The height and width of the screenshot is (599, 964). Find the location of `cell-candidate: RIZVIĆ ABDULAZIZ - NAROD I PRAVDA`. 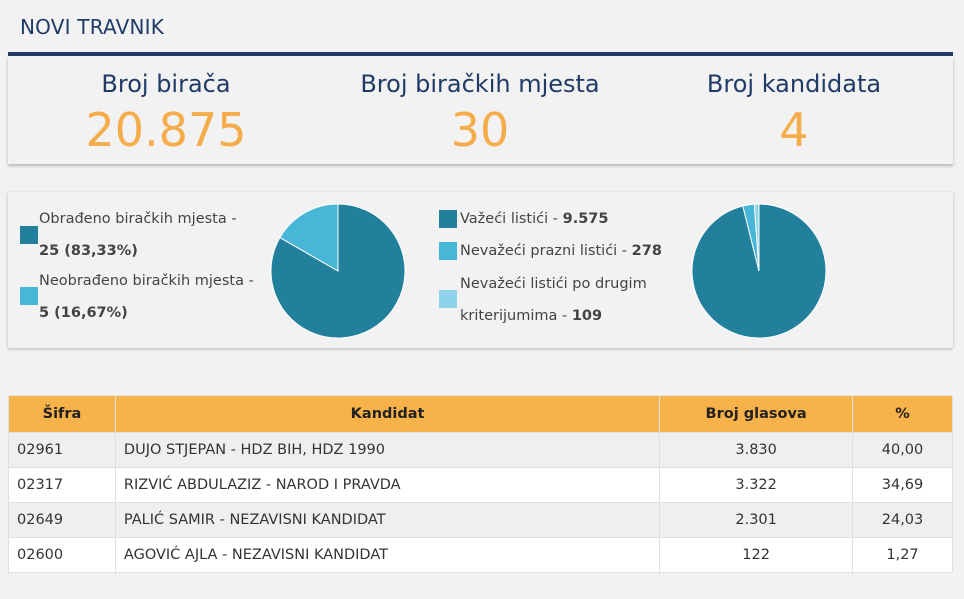

cell-candidate: RIZVIĆ ABDULAZIZ - NAROD I PRAVDA is located at coordinates (387, 485).